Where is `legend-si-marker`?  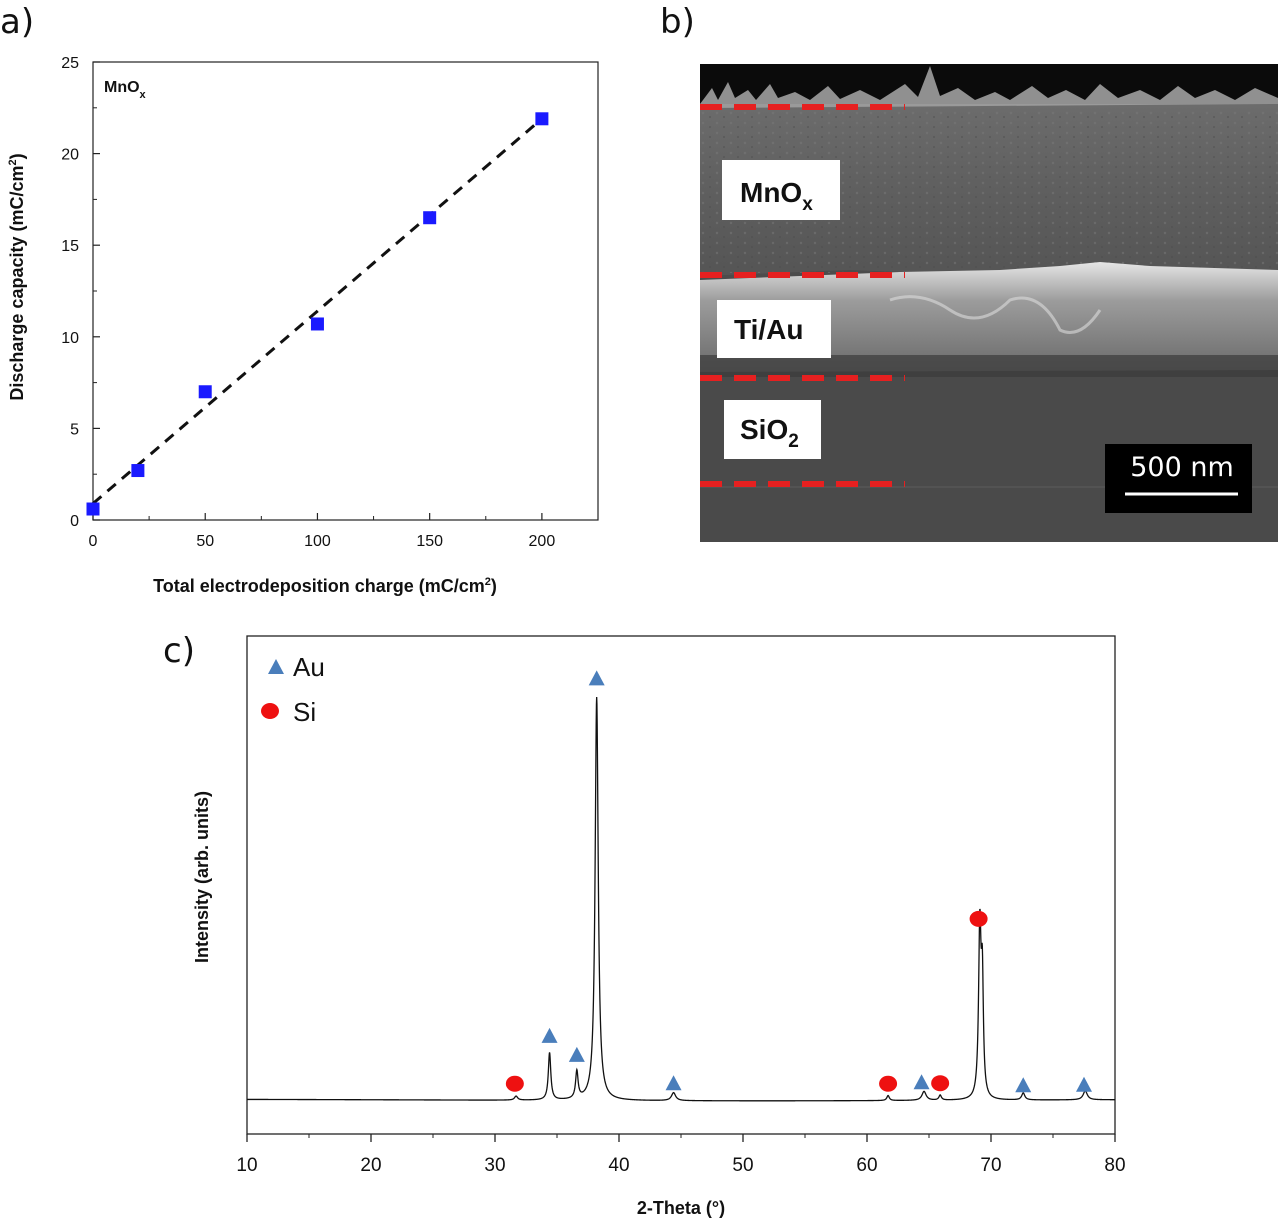 legend-si-marker is located at coordinates (270, 711).